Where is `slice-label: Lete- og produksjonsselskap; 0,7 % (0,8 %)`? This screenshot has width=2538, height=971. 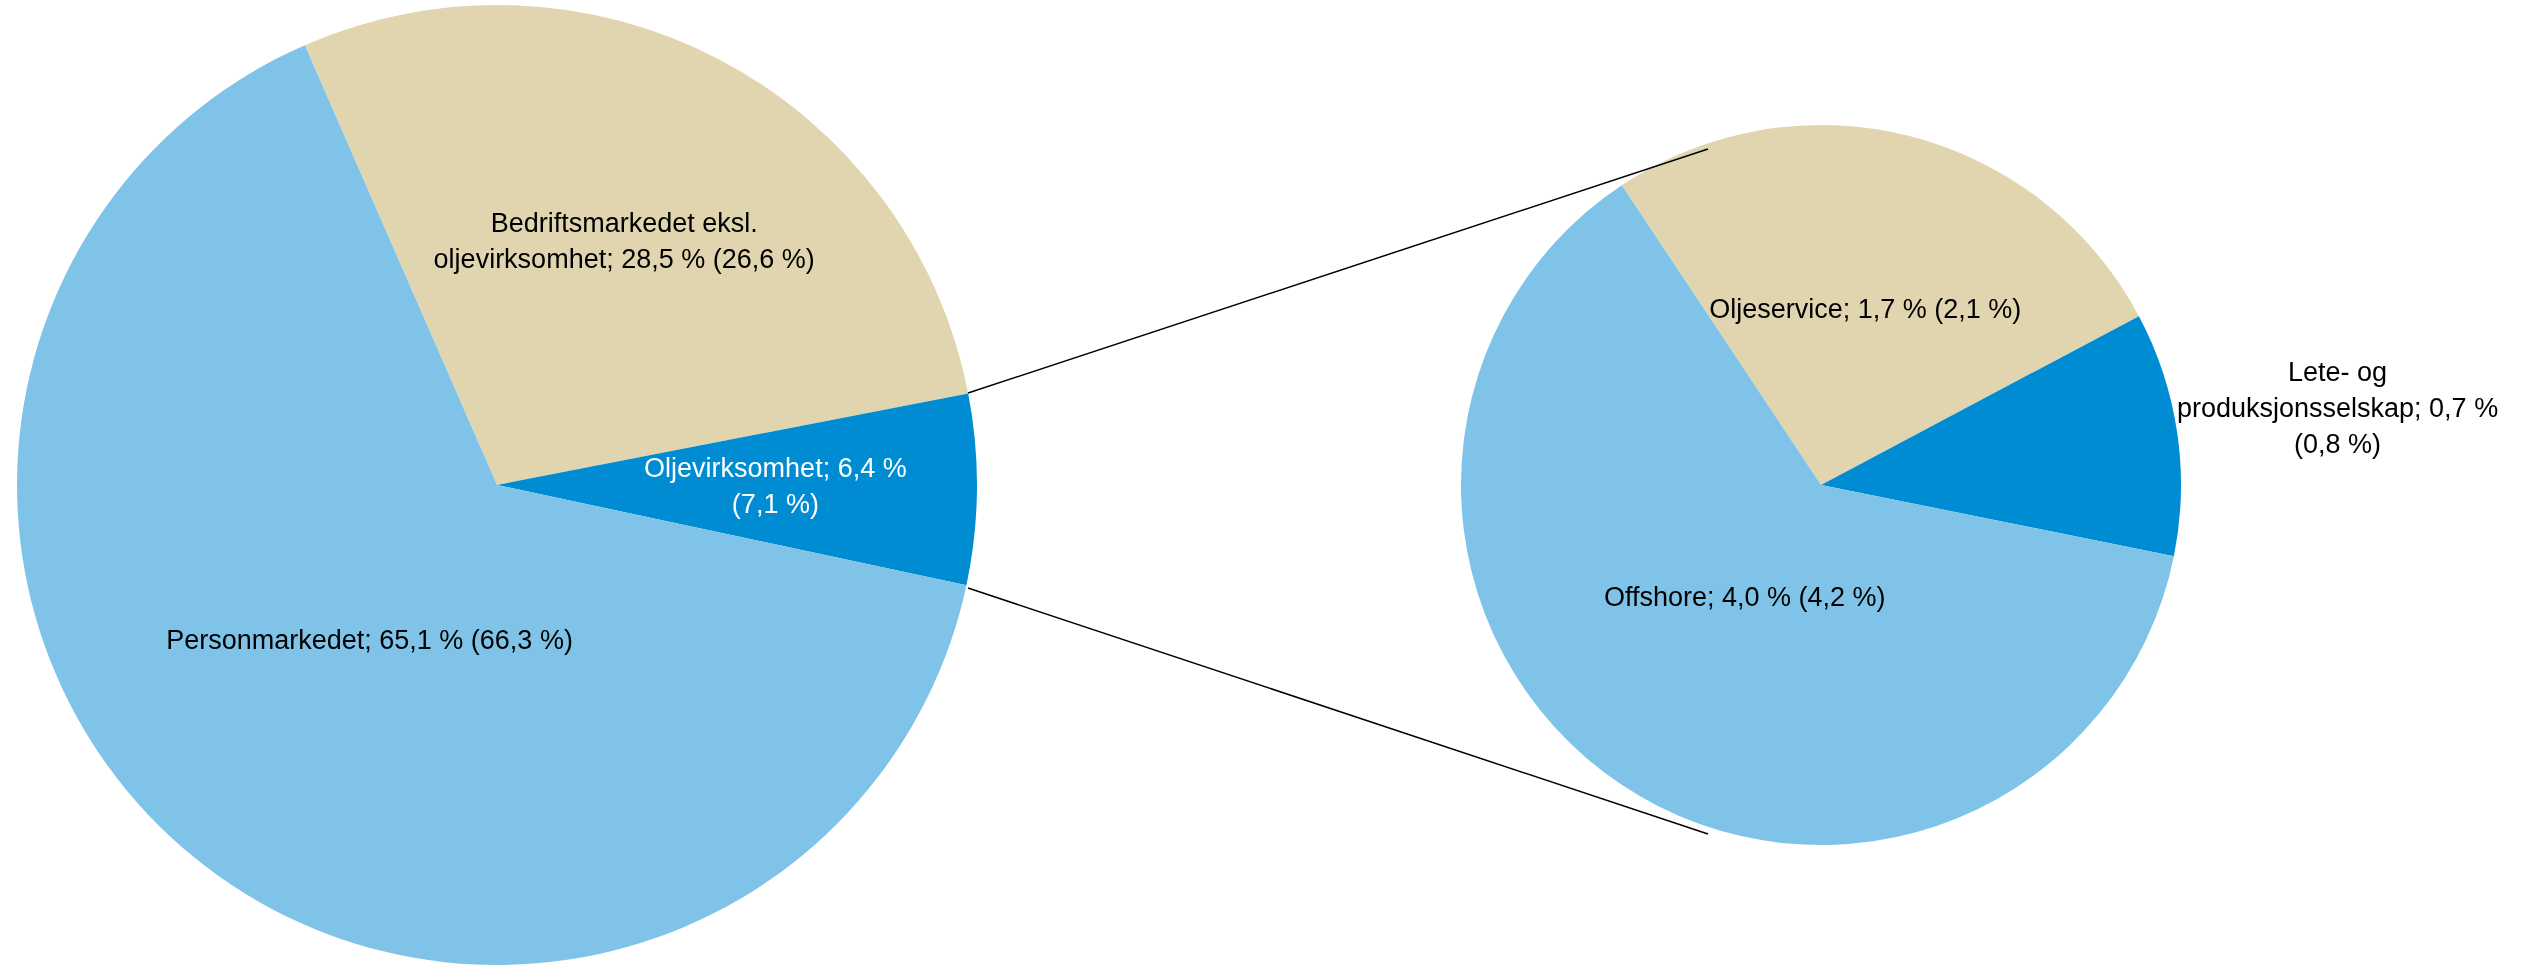 slice-label: Lete- og produksjonsselskap; 0,7 % (0,8 %) is located at coordinates (2337, 408).